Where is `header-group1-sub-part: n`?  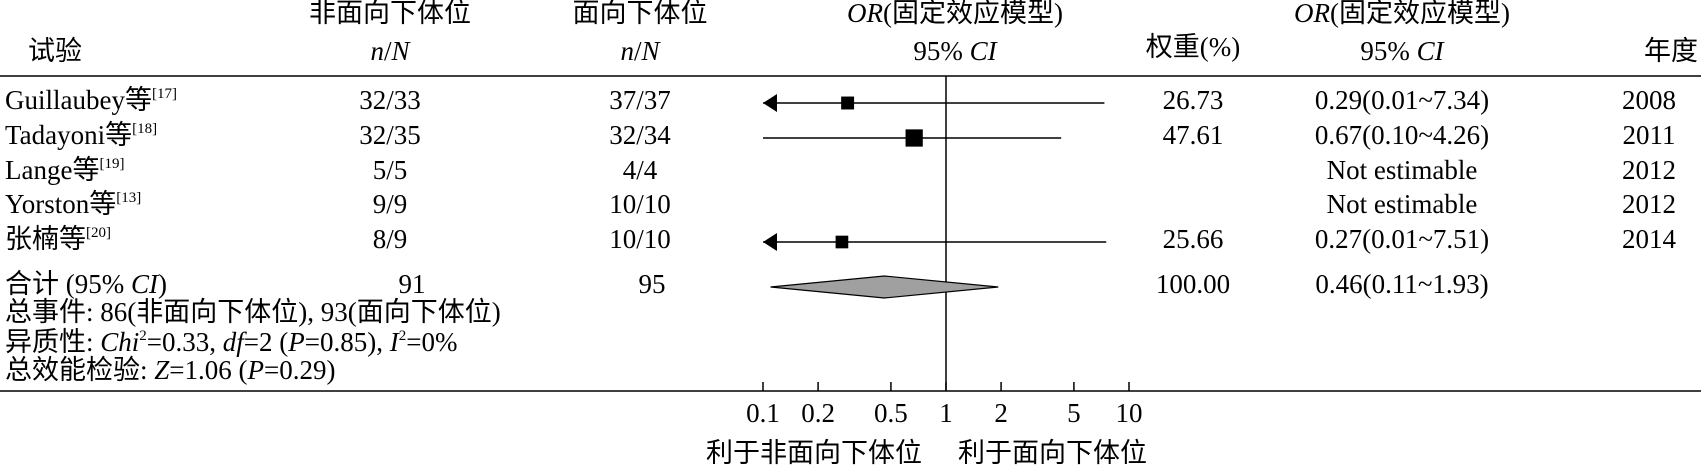 header-group1-sub-part: n is located at coordinates (377, 51).